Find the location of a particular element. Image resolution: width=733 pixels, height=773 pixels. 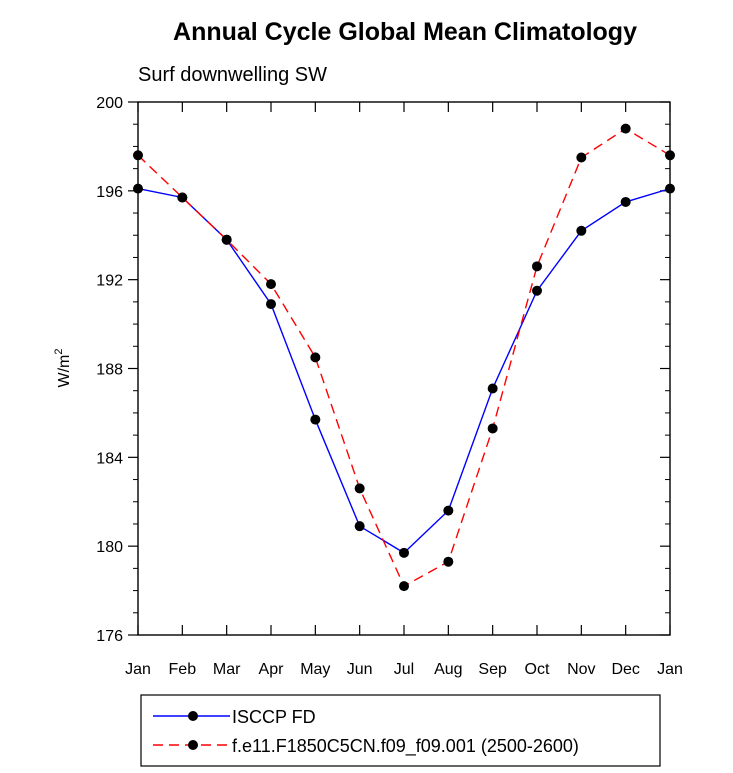

x-tick-label: Mar is located at coordinates (227, 669).